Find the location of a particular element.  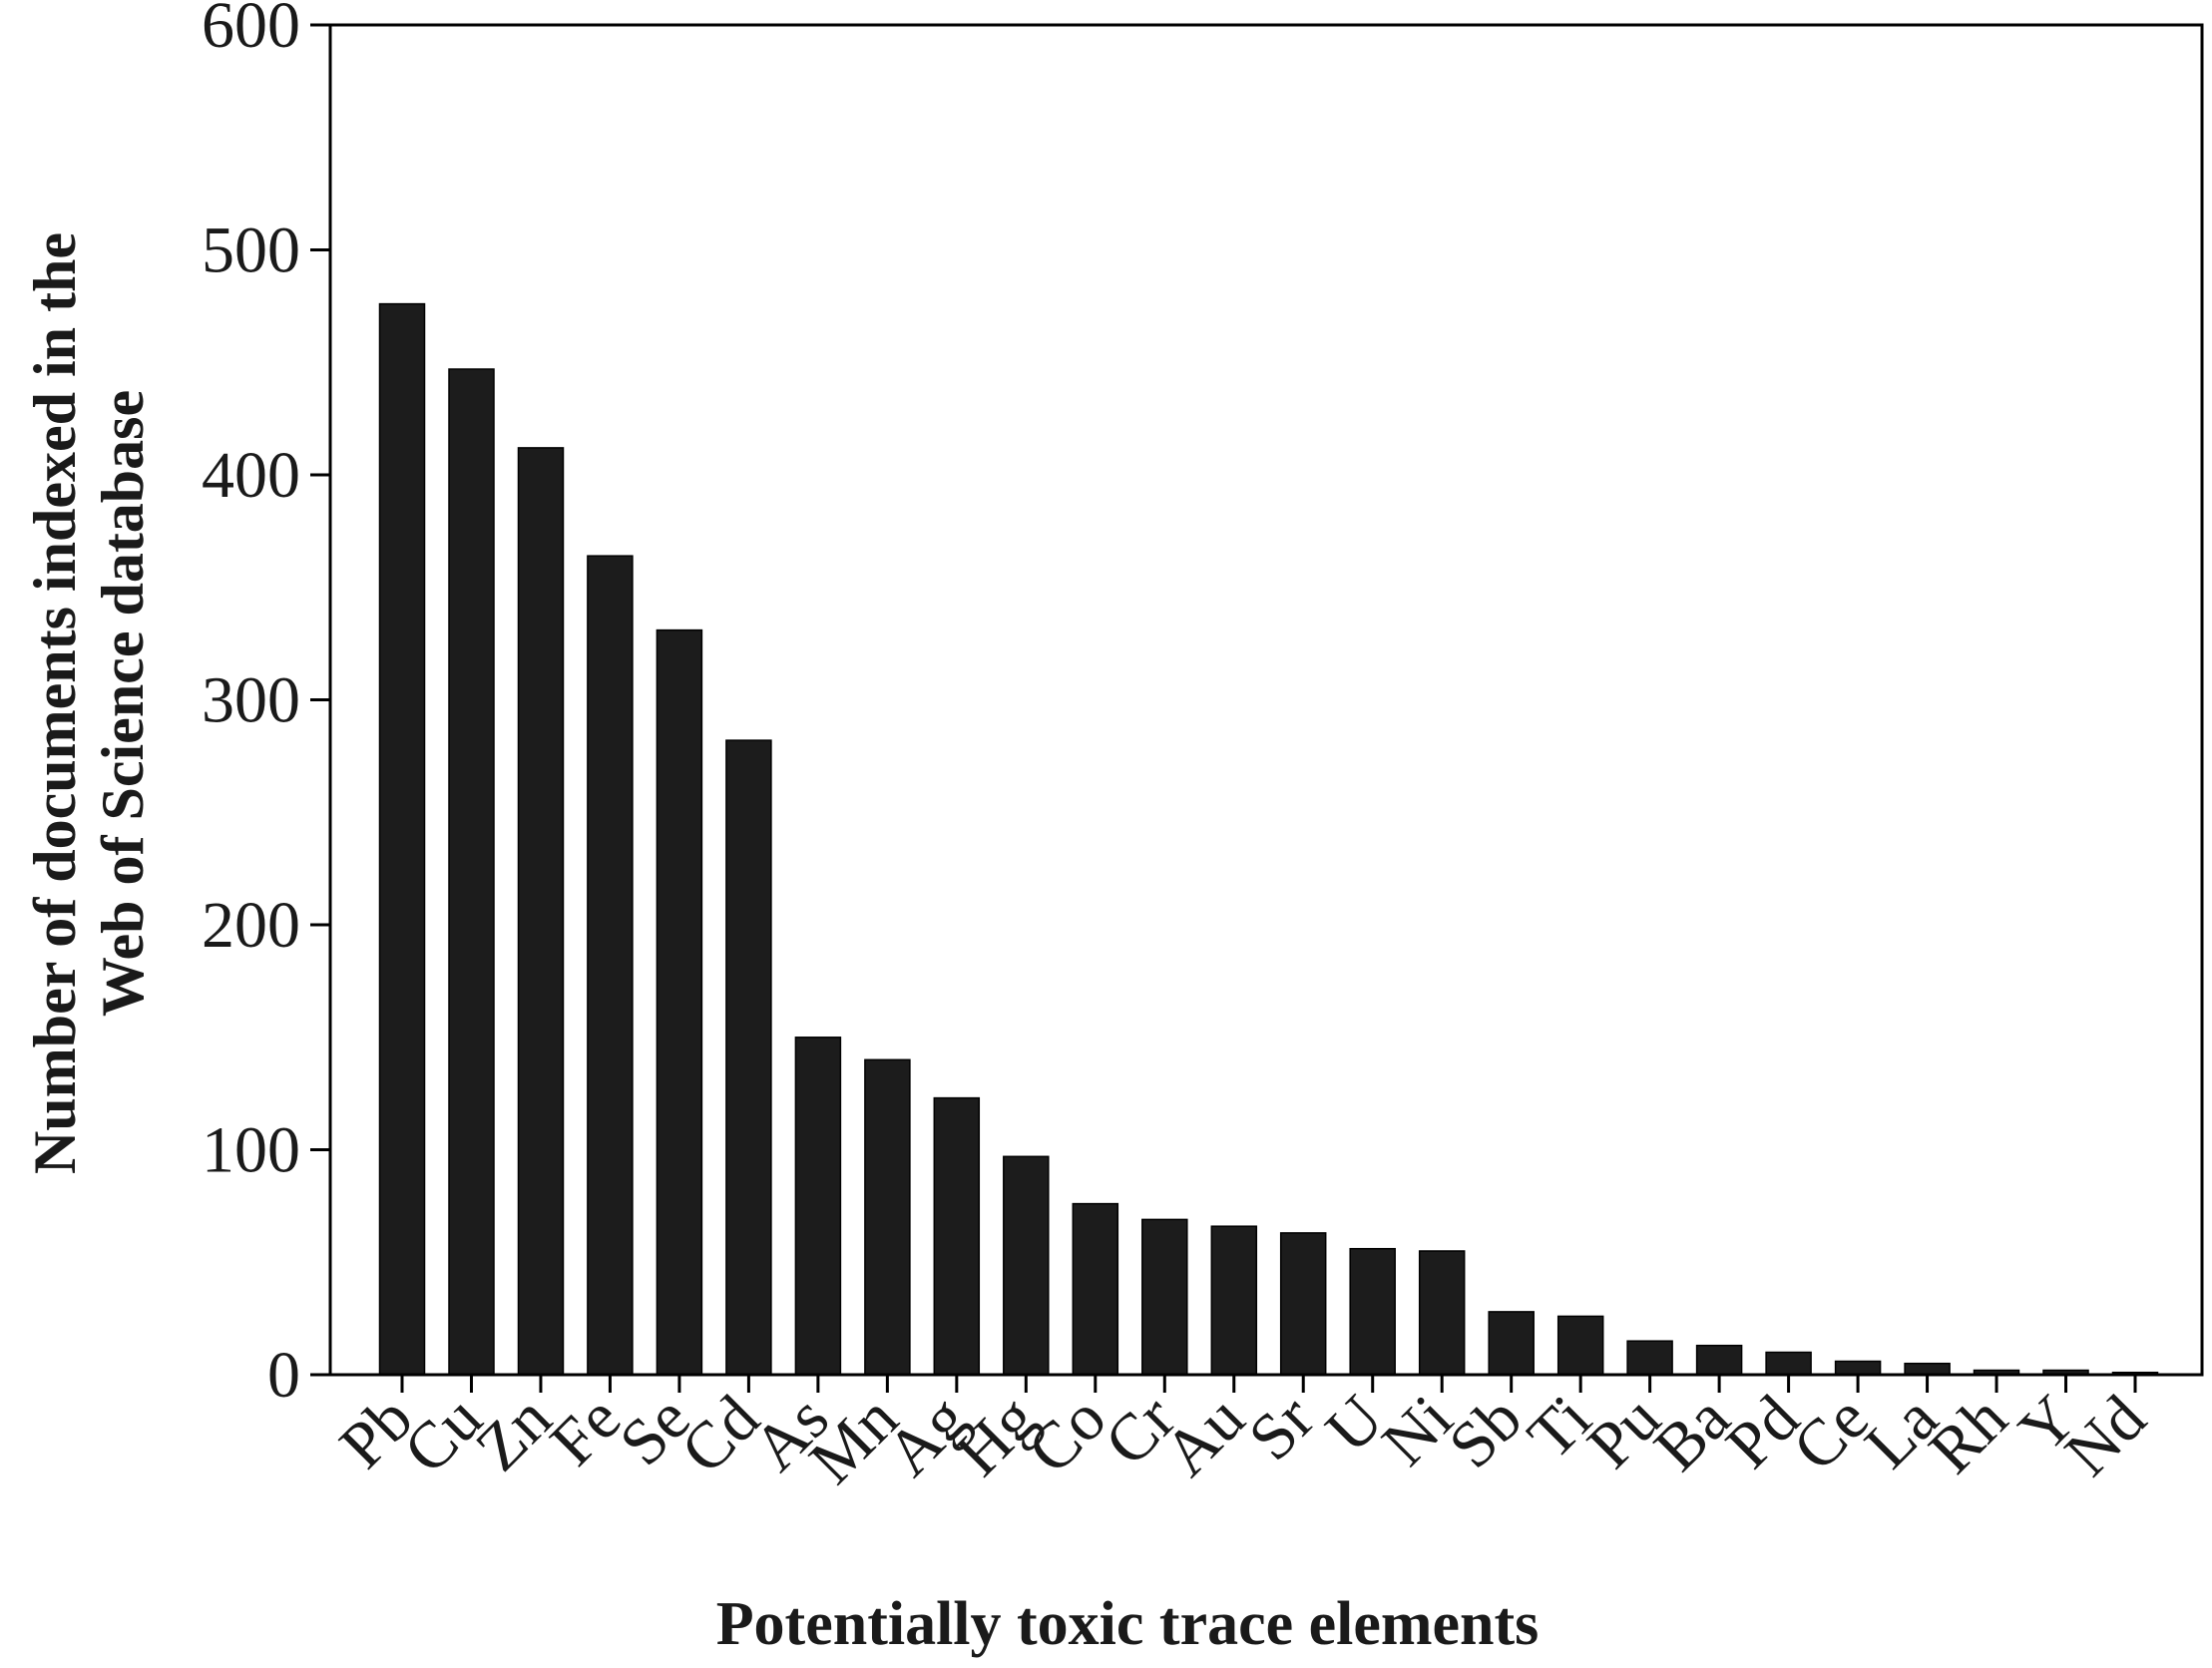

bar-hg is located at coordinates (1026, 1265).